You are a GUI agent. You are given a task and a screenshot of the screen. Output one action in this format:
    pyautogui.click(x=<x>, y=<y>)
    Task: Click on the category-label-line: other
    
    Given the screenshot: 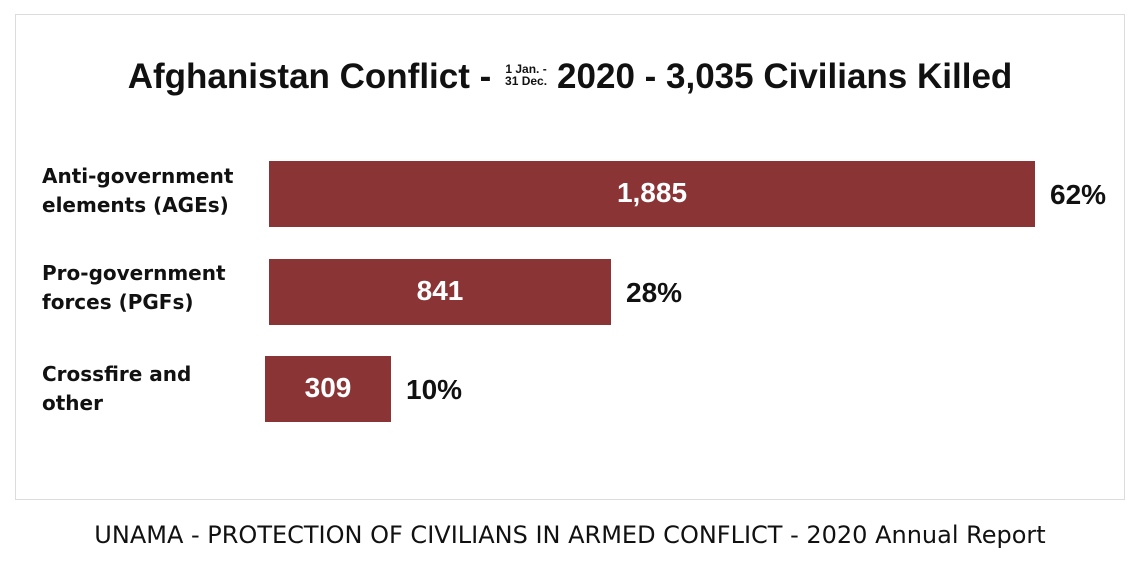 What is the action you would take?
    pyautogui.click(x=72, y=403)
    